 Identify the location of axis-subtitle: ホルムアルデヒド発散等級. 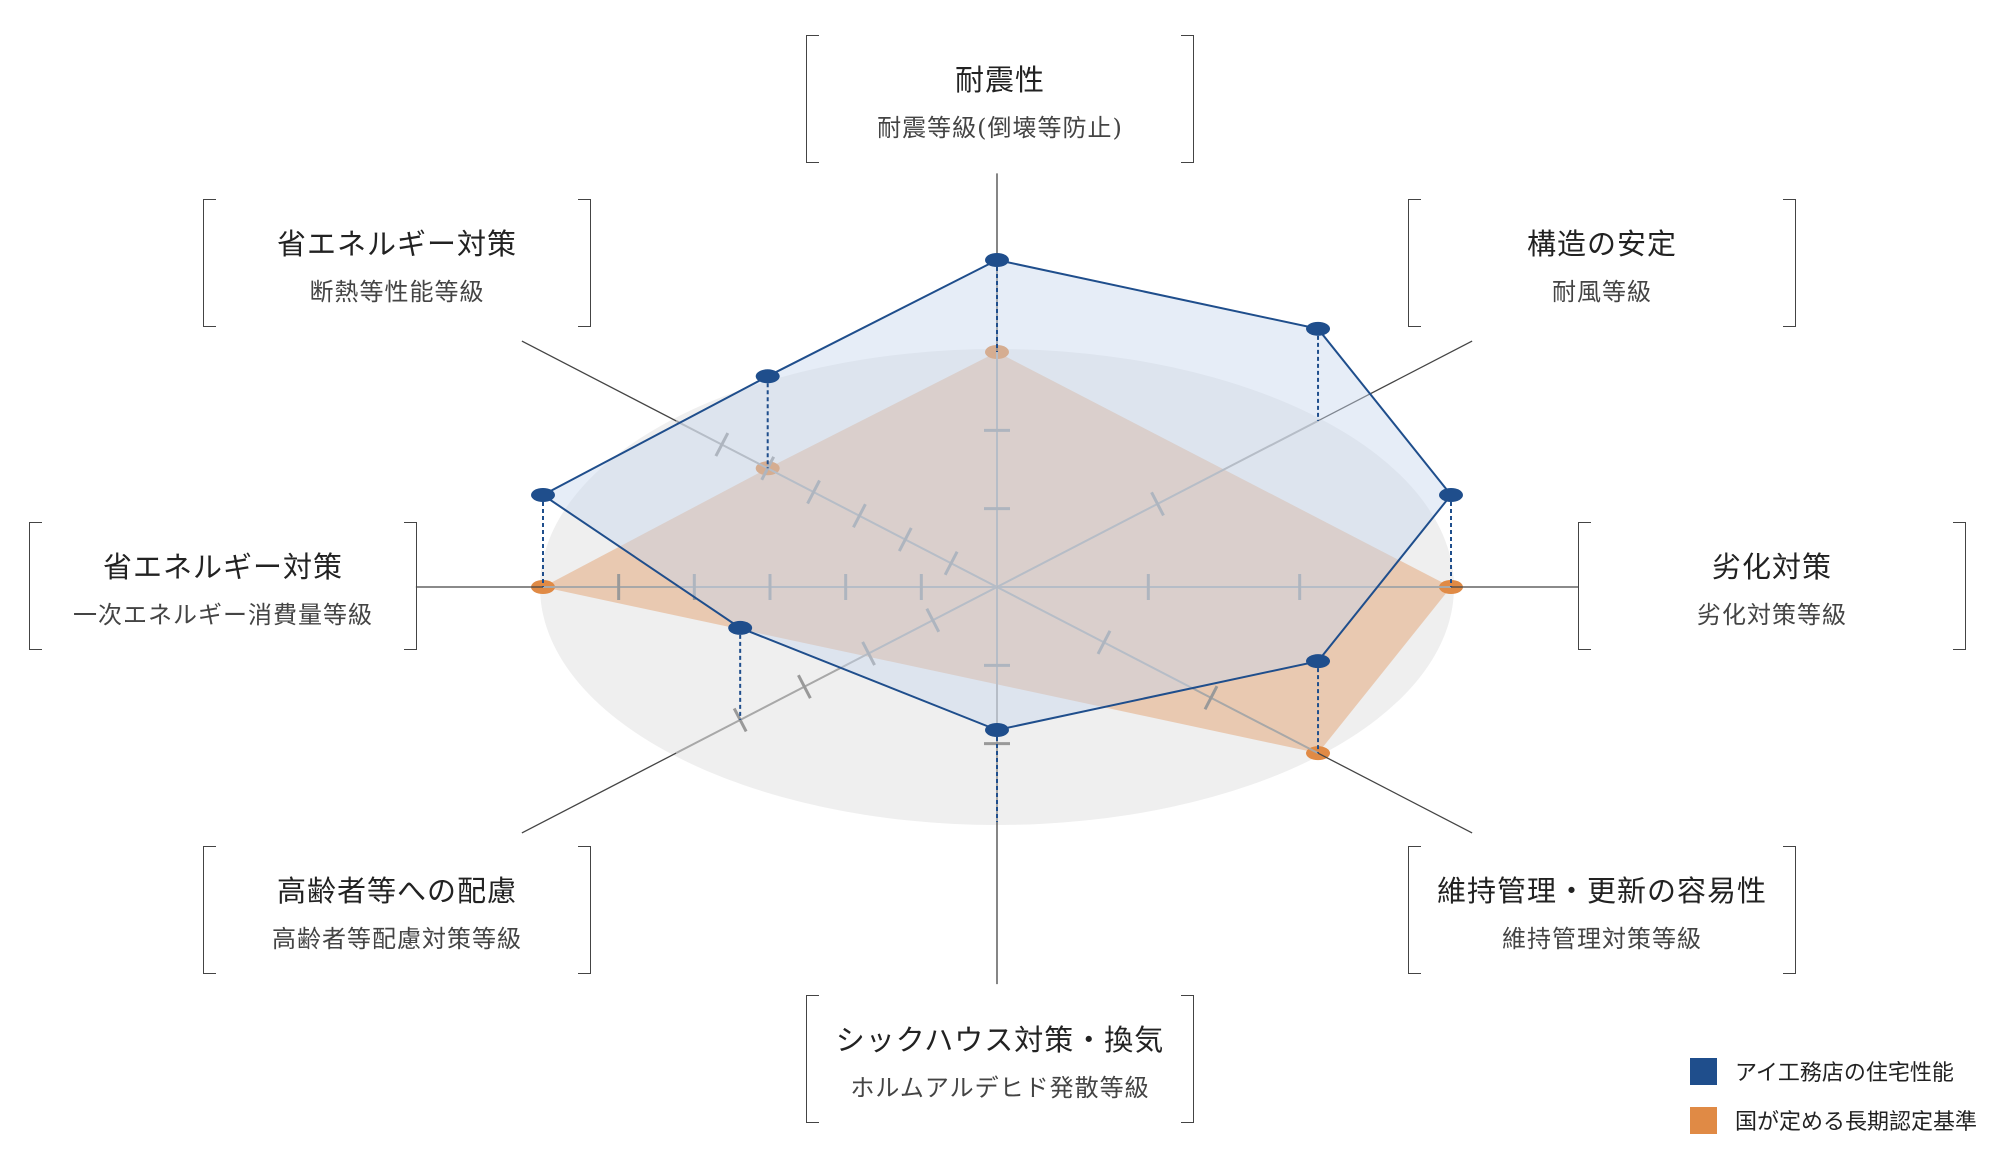
(1000, 1088).